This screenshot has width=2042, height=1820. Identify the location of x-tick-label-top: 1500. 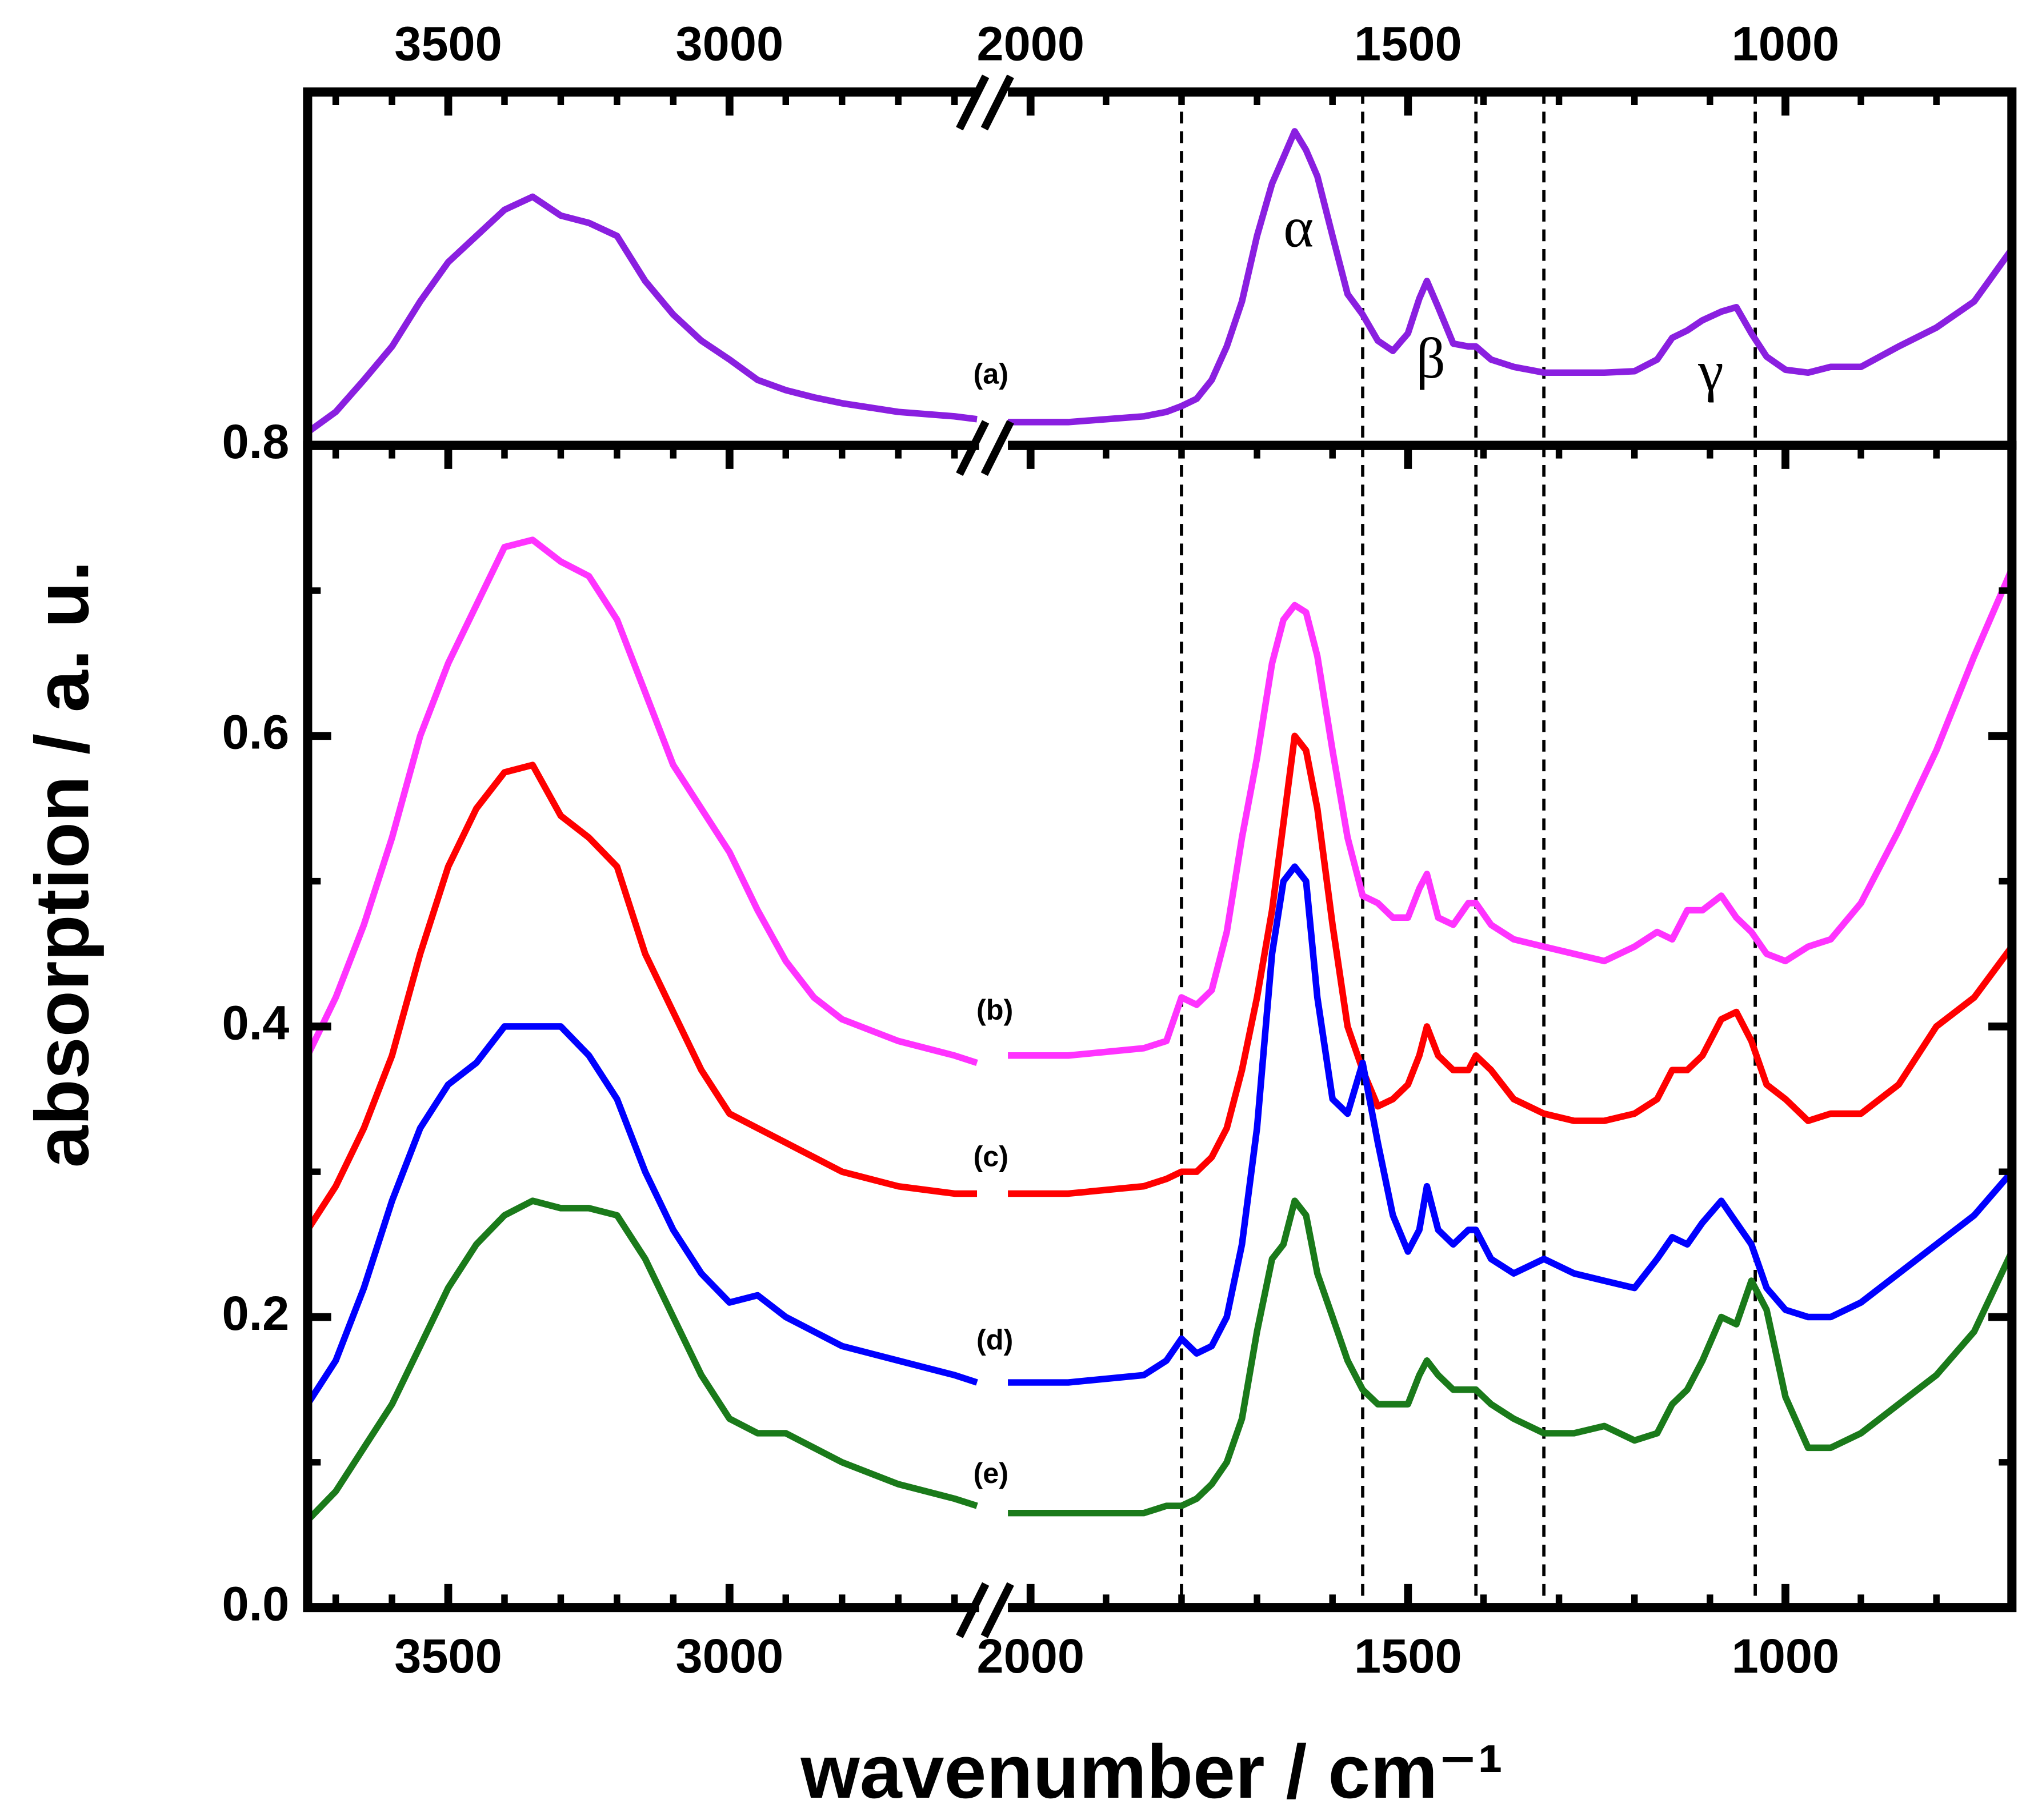
(1408, 44).